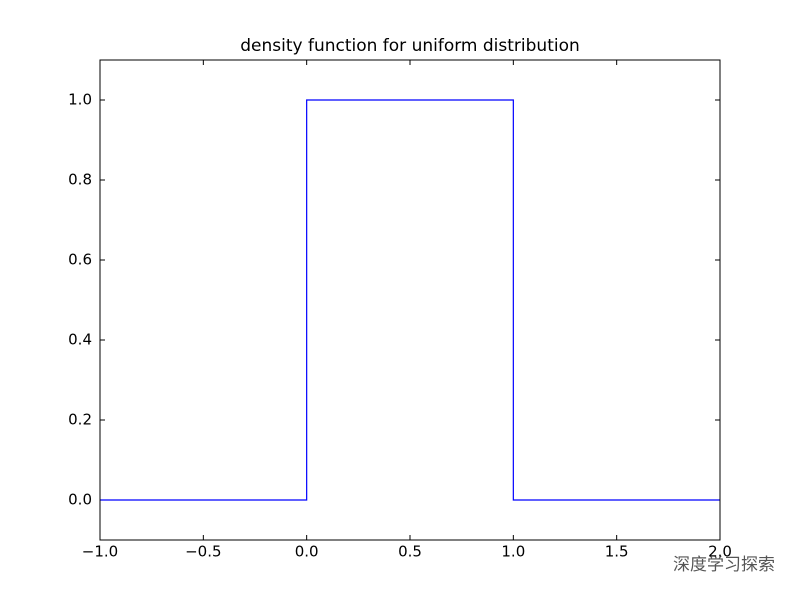 This screenshot has width=800, height=600. Describe the element at coordinates (513, 552) in the screenshot. I see `x-tick-label: 1.0` at that location.